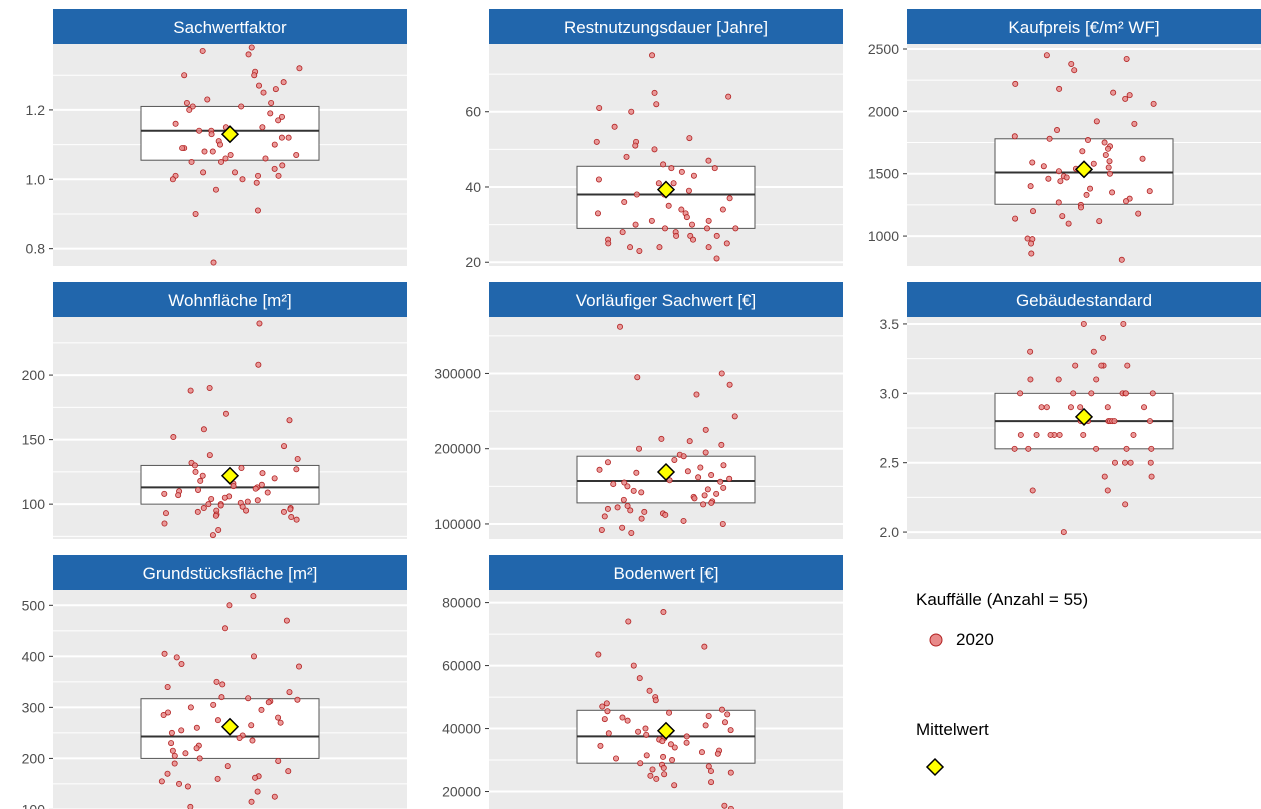 This screenshot has width=1261, height=809. Describe the element at coordinates (1002, 599) in the screenshot. I see `legend-points-title: Kauffälle (Anzahl = 55)` at that location.